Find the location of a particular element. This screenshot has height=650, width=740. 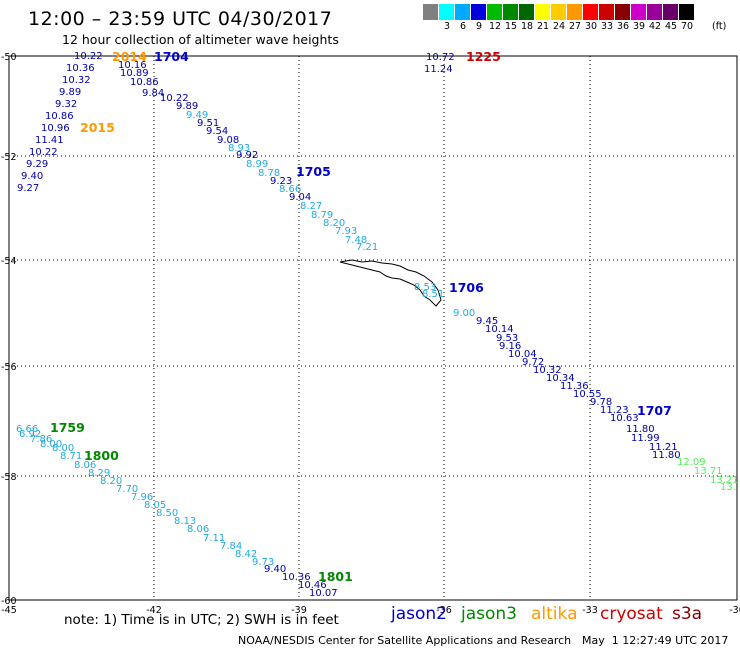

swh-value-label: 10.89 is located at coordinates (134, 73).